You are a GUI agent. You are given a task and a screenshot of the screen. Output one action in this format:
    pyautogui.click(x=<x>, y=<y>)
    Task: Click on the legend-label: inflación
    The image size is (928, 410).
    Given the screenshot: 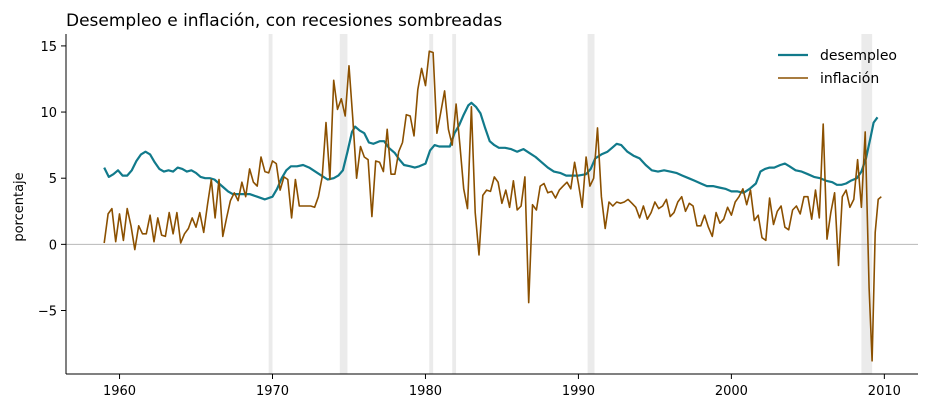 What is the action you would take?
    pyautogui.click(x=849, y=79)
    